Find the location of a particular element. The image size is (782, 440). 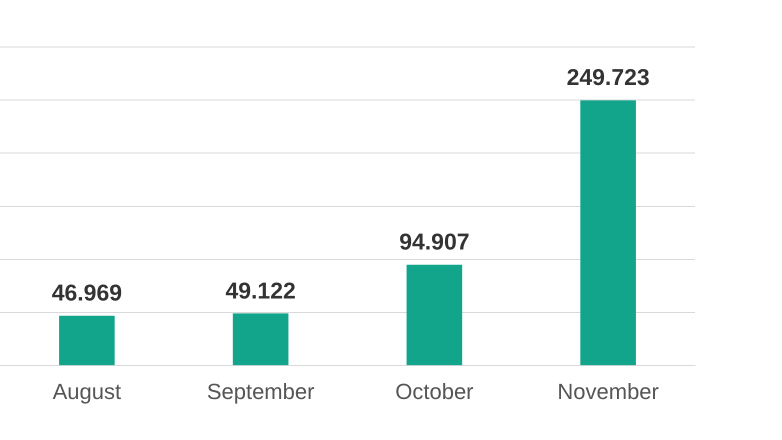

data-label: 49.122 is located at coordinates (260, 290).